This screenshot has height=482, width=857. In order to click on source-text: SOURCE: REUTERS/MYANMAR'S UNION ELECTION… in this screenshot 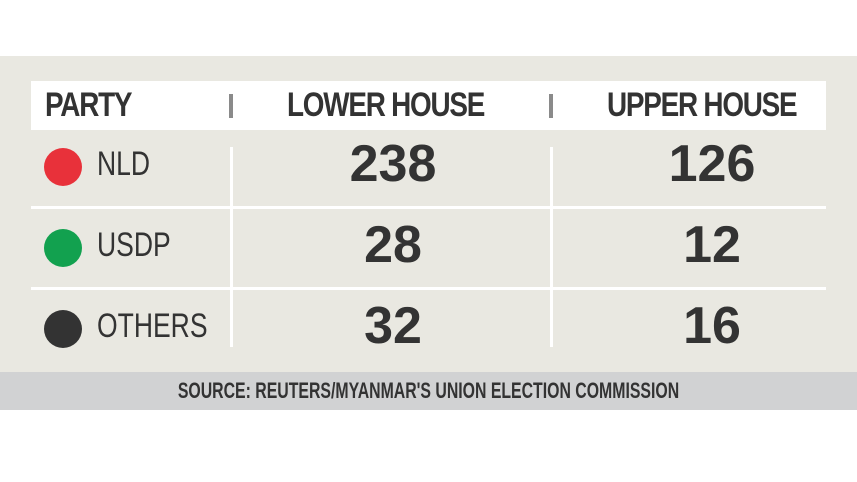, I will do `click(428, 390)`.